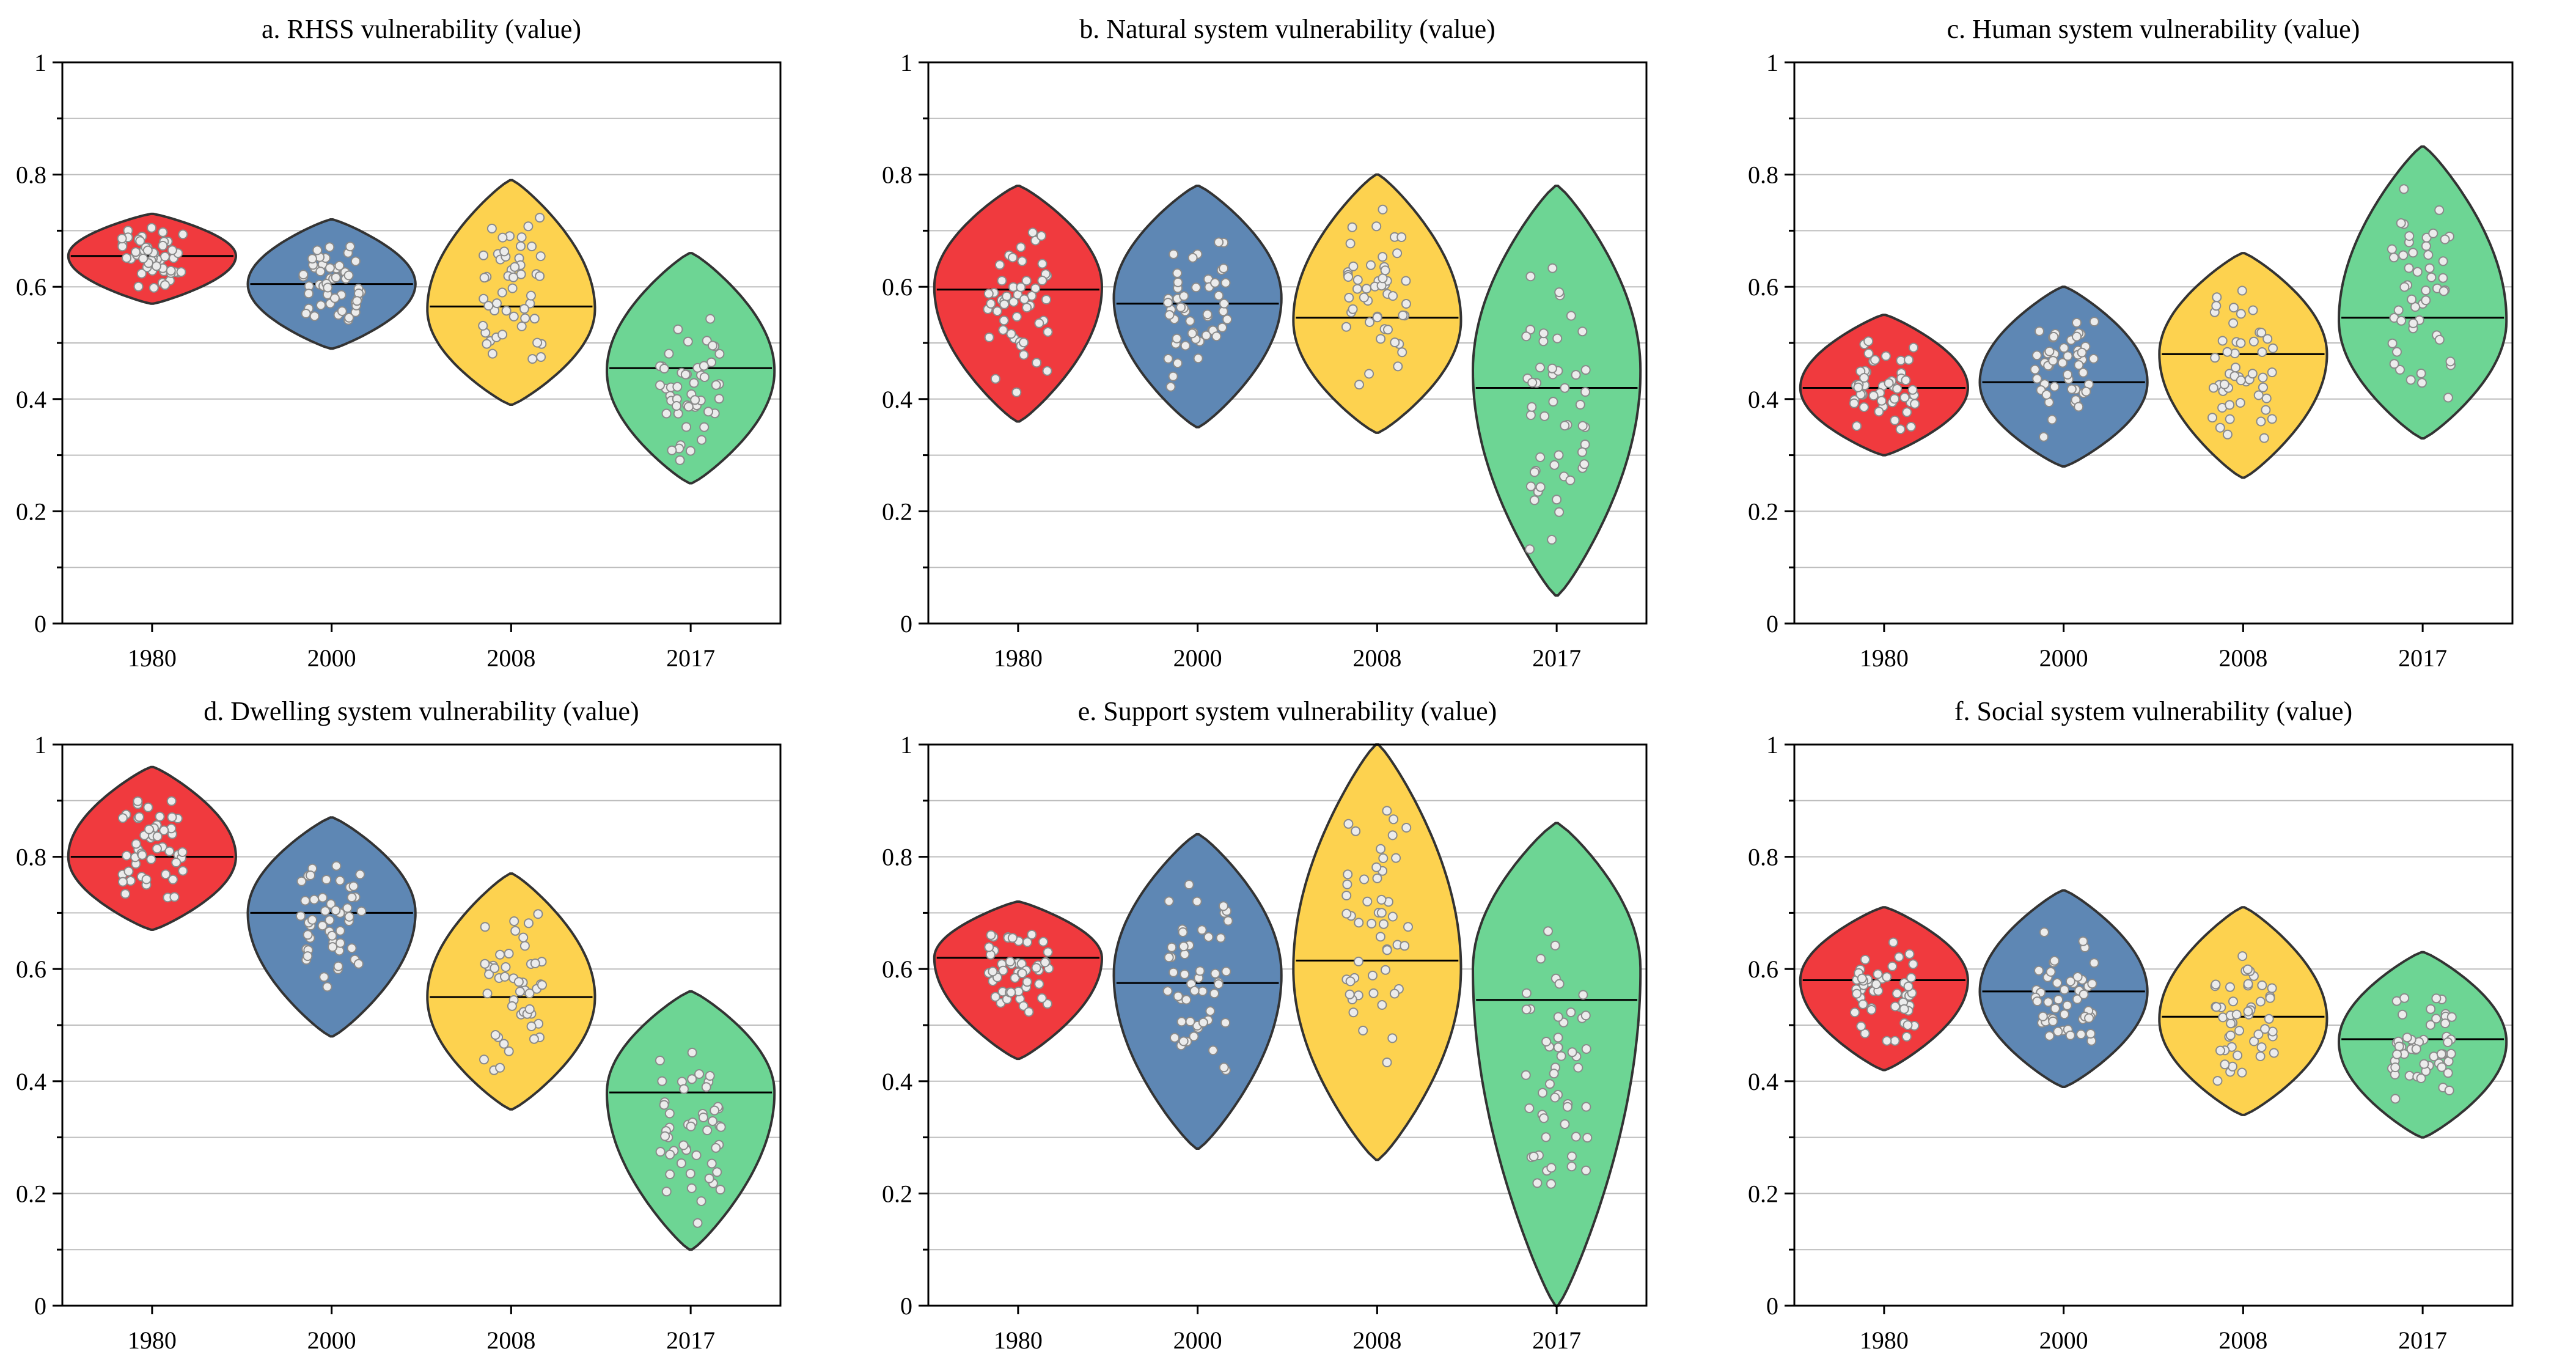 The height and width of the screenshot is (1365, 2576). Describe the element at coordinates (421, 29) in the screenshot. I see `panel-title: a. RHSS vulnerability (value)` at that location.